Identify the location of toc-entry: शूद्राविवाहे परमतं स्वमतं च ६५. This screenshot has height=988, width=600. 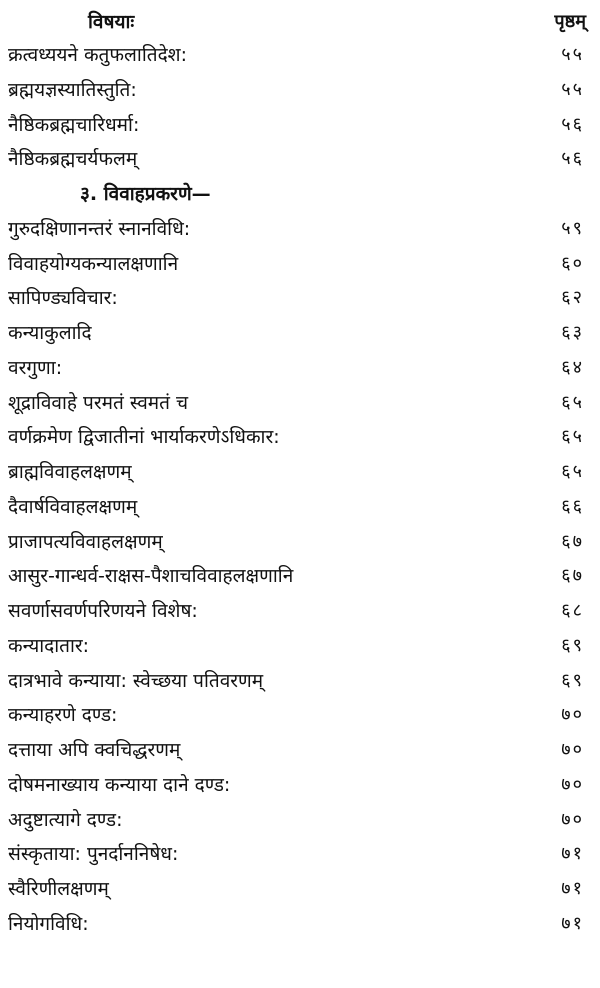
(300, 403).